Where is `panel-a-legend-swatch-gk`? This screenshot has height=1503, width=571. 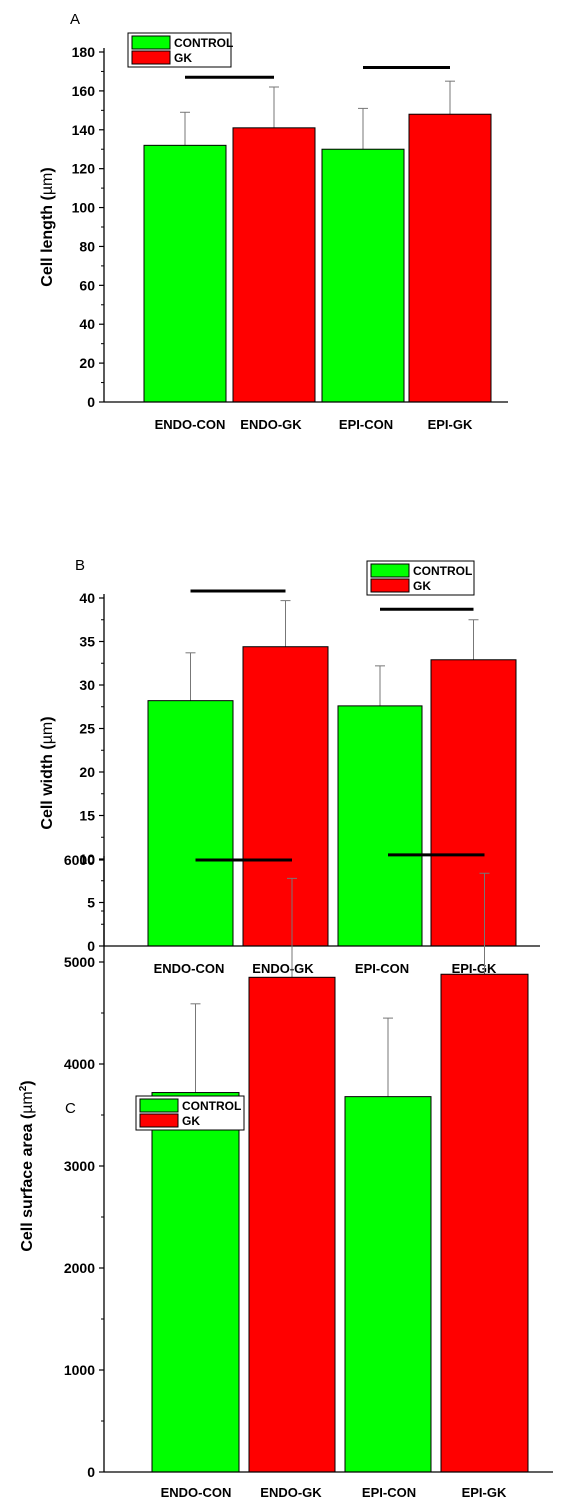 panel-a-legend-swatch-gk is located at coordinates (151, 57).